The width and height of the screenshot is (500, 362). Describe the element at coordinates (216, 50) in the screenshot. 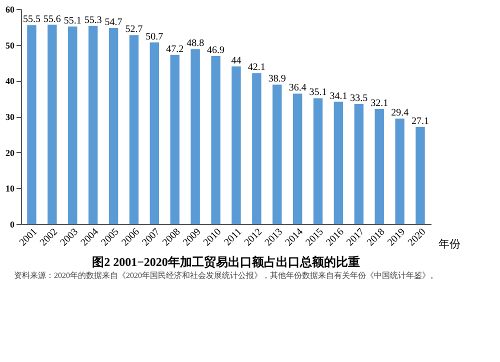

I see `data-label: 46.9` at that location.